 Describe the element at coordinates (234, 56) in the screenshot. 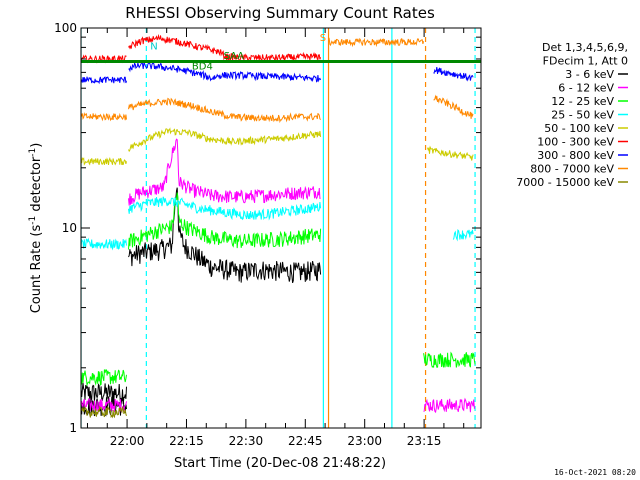

I see `annotation-label: SAA` at that location.